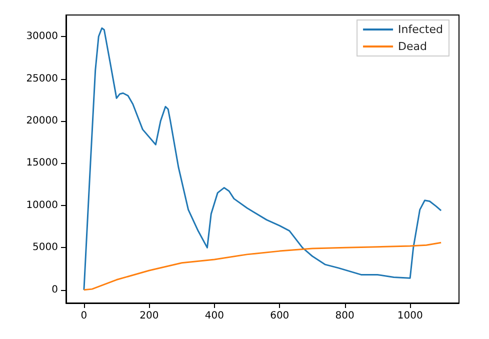 The image size is (489, 339). What do you see at coordinates (149, 316) in the screenshot?
I see `x-tick-label: 200` at bounding box center [149, 316].